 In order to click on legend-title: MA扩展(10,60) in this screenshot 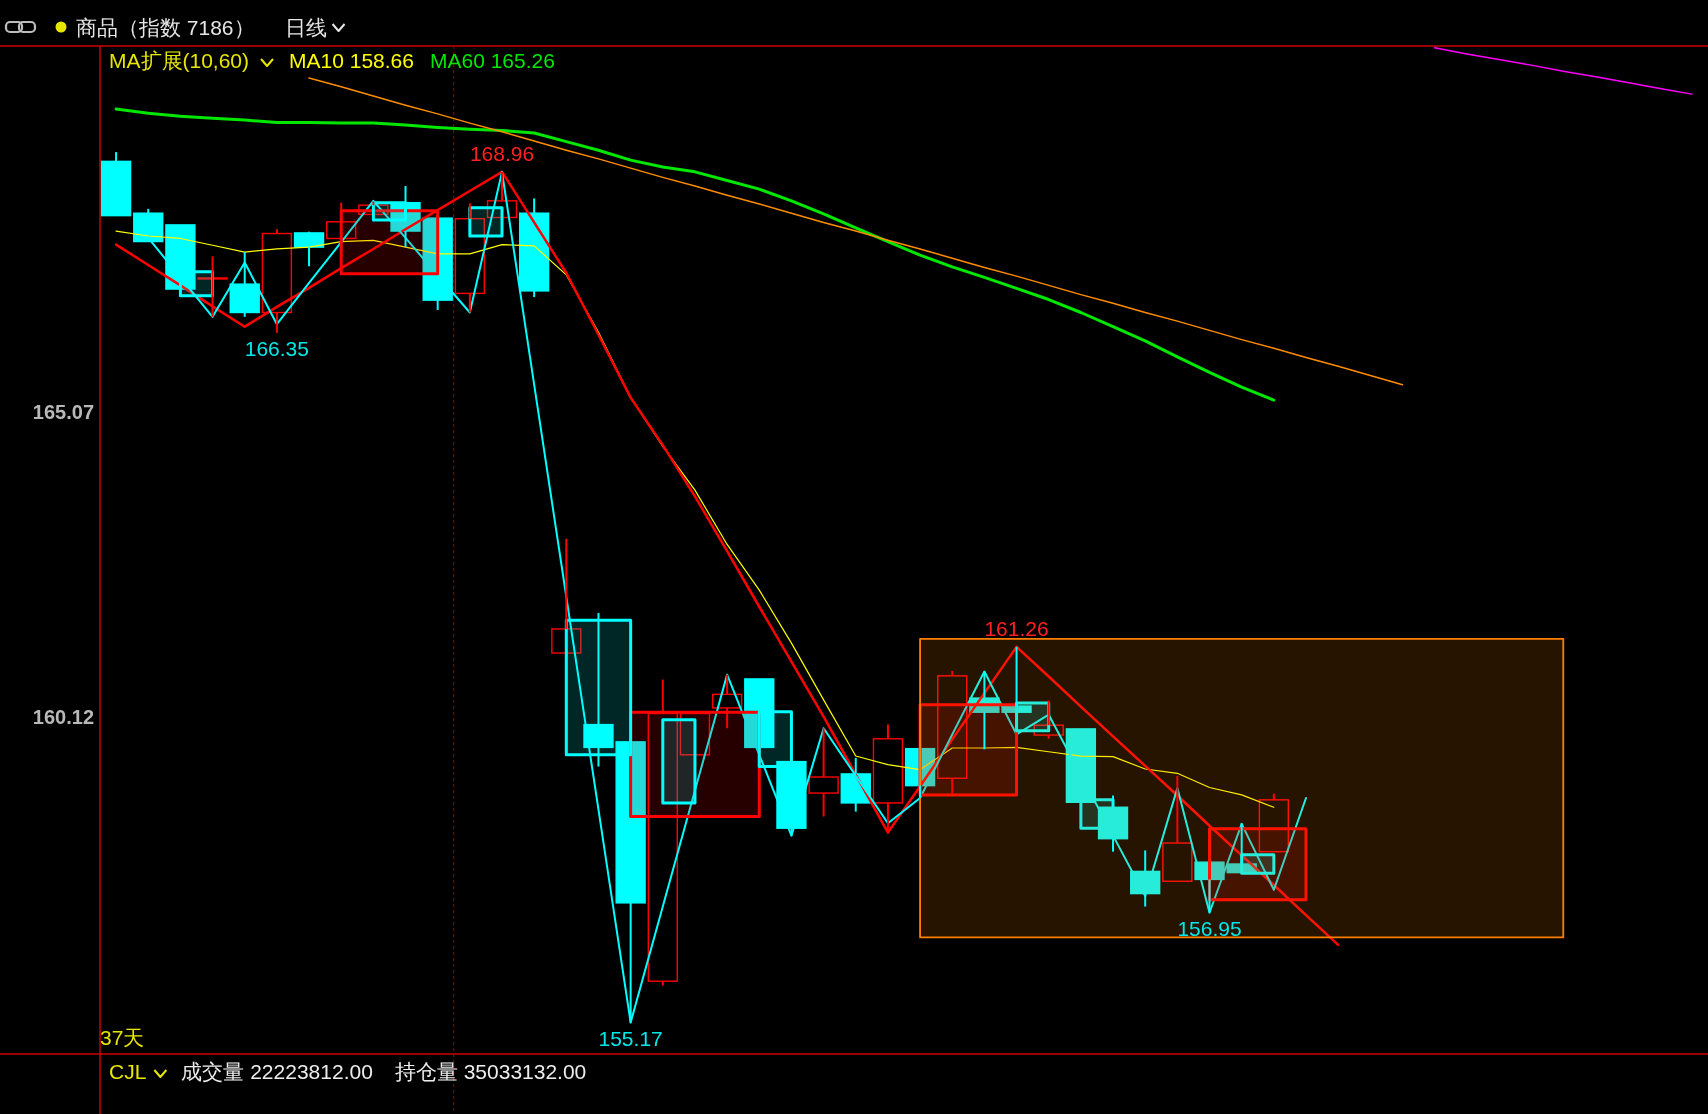, I will do `click(179, 60)`.